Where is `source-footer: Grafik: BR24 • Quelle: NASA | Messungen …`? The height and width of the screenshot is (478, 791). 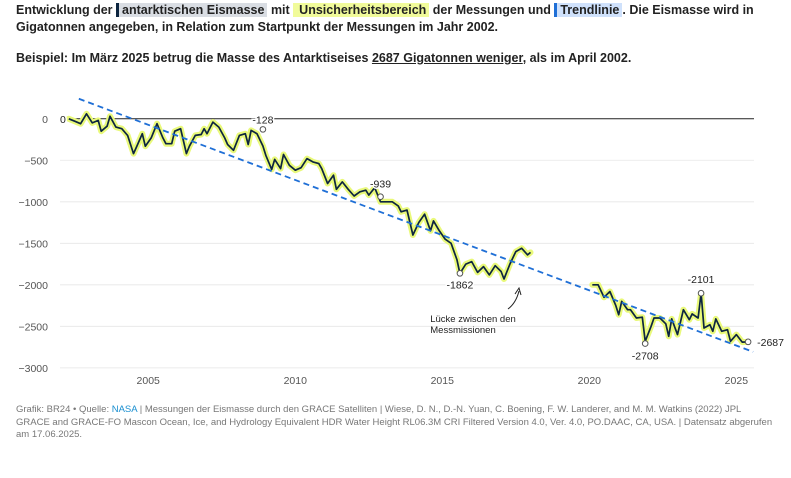 source-footer: Grafik: BR24 • Quelle: NASA | Messungen … is located at coordinates (396, 423).